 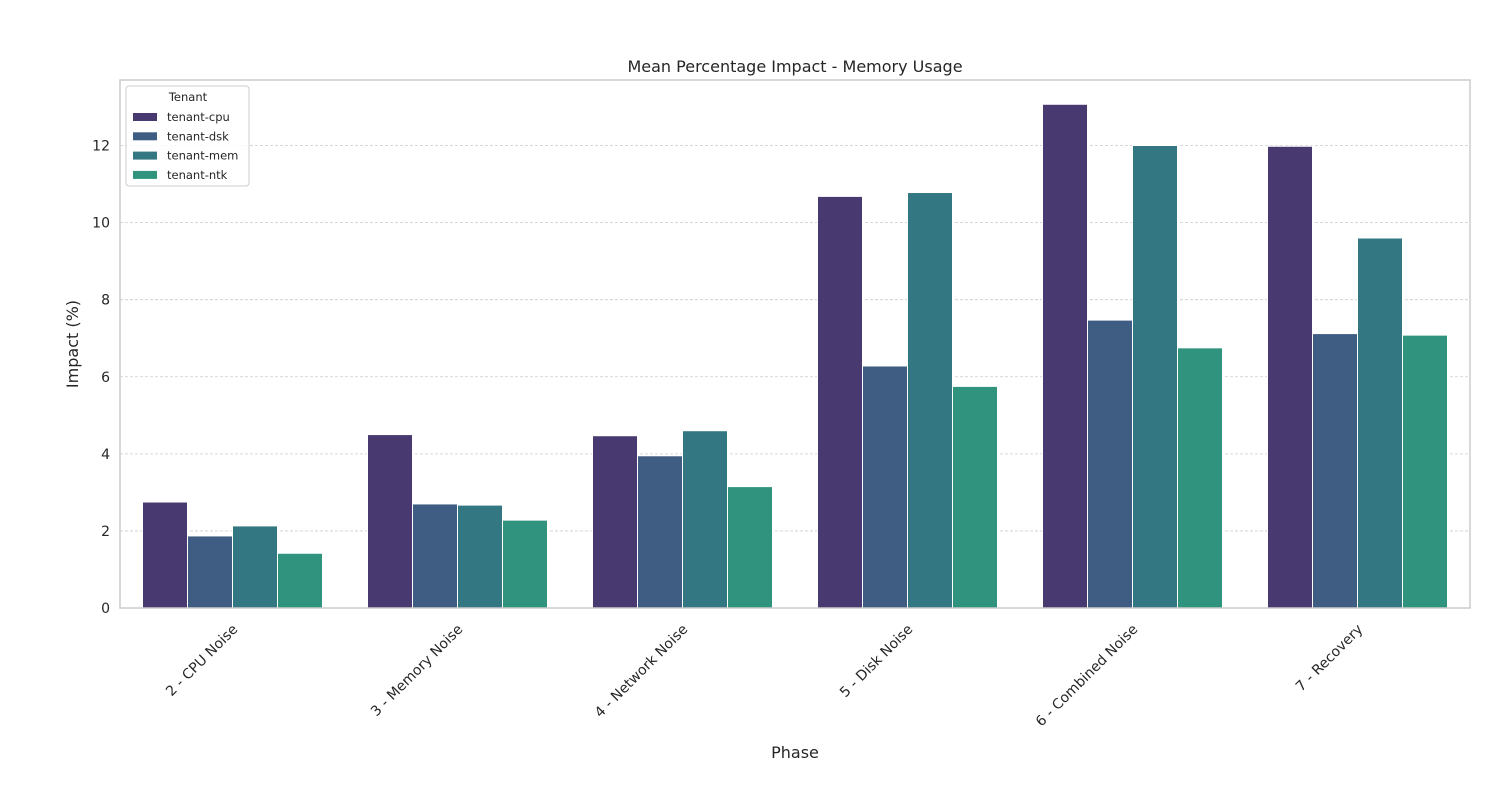 I want to click on x-tick-label: 7 - Recovery, so click(x=1329, y=658).